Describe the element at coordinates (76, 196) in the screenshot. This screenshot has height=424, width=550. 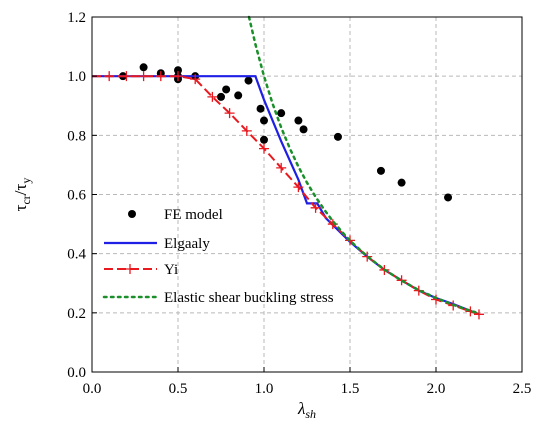
I see `y-tick-label: 0.6` at that location.